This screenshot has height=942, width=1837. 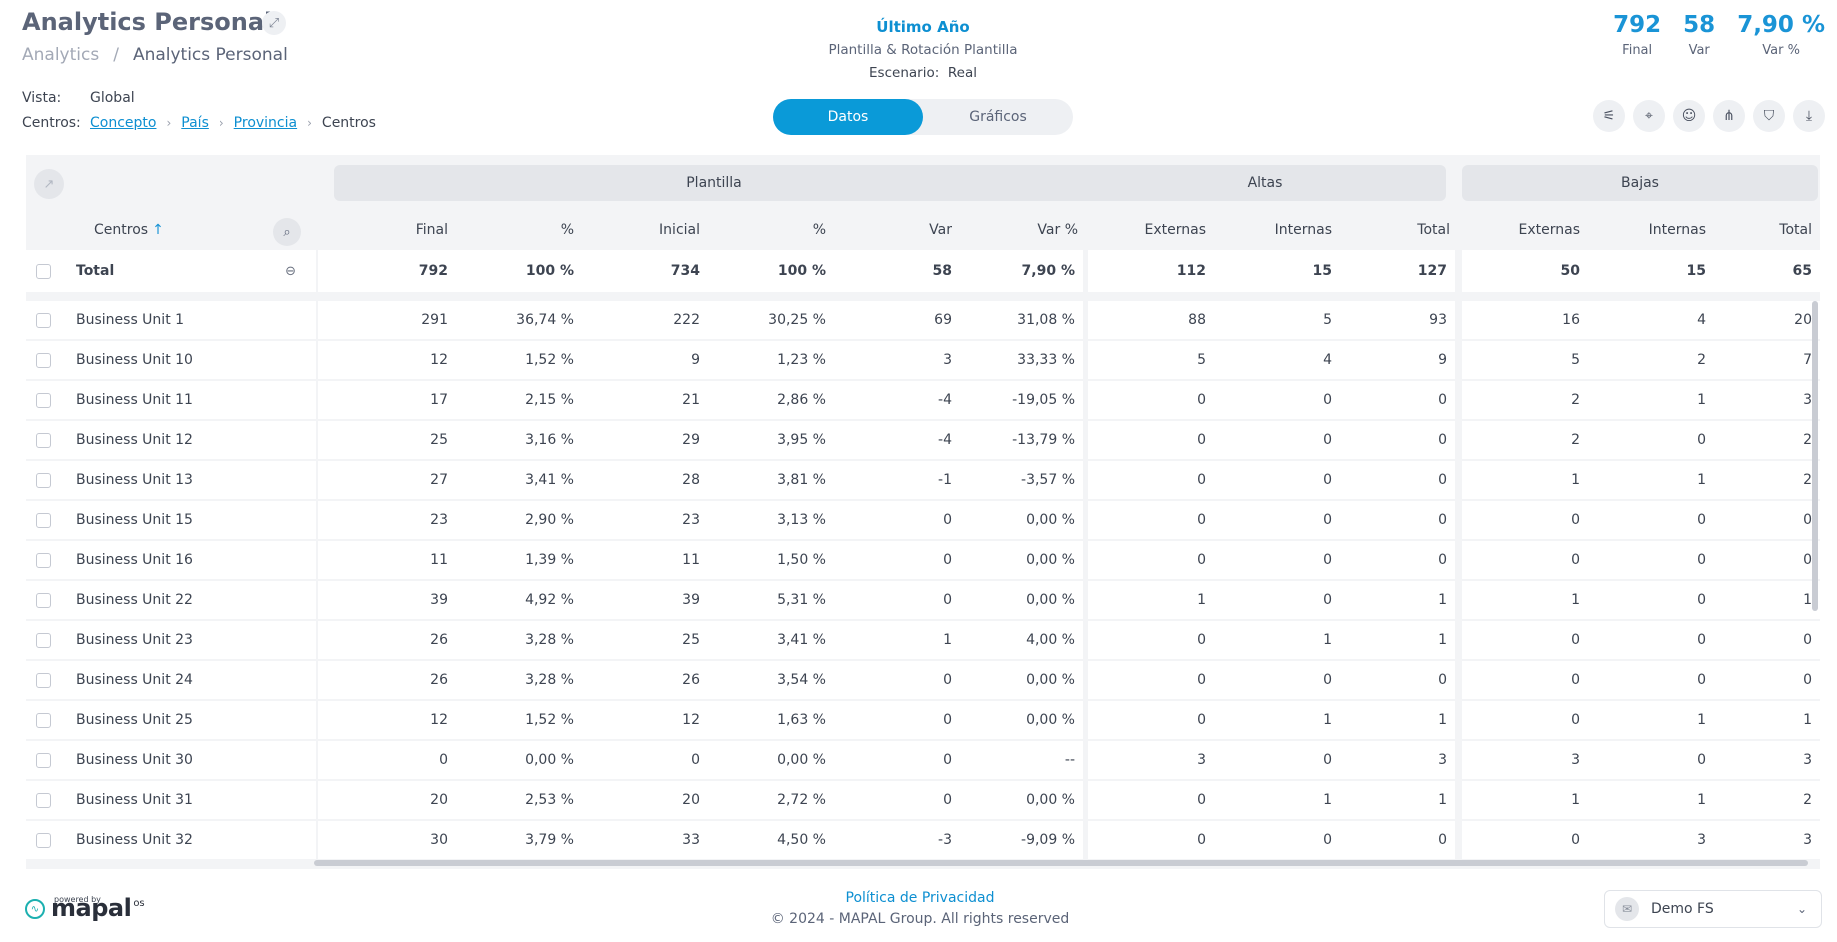 I want to click on company-select: ✉ Demo FS ⌄, so click(x=1713, y=909).